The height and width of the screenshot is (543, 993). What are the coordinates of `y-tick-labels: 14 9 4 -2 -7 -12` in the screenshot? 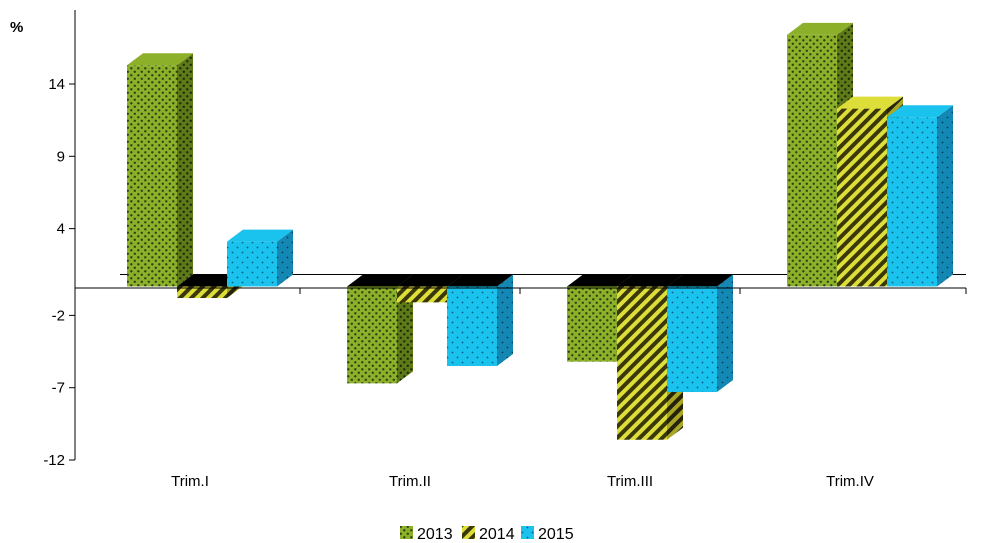 It's located at (59, 272).